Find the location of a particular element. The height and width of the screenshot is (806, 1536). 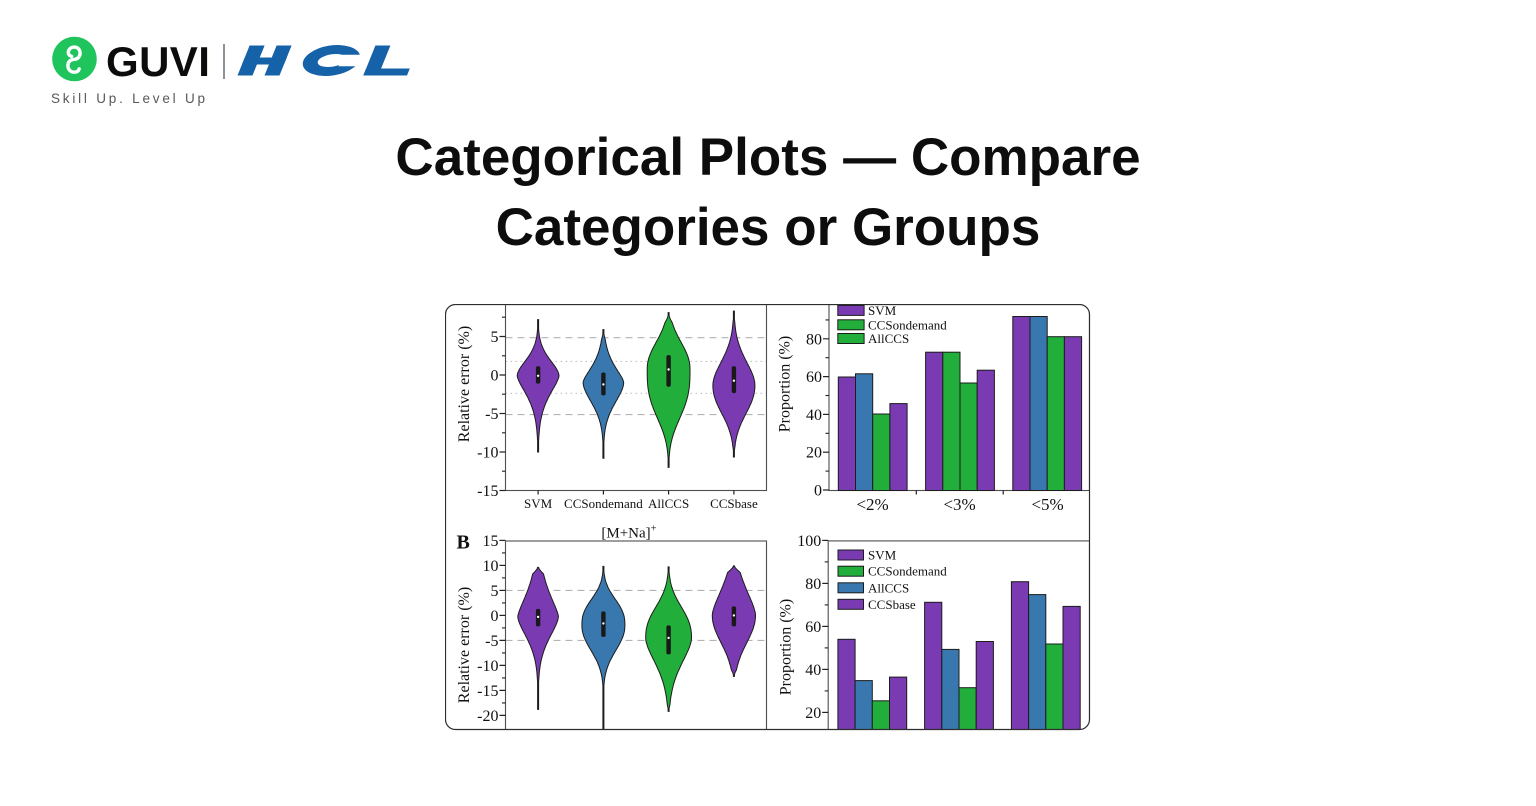

svg-text: 10 is located at coordinates (491, 566).